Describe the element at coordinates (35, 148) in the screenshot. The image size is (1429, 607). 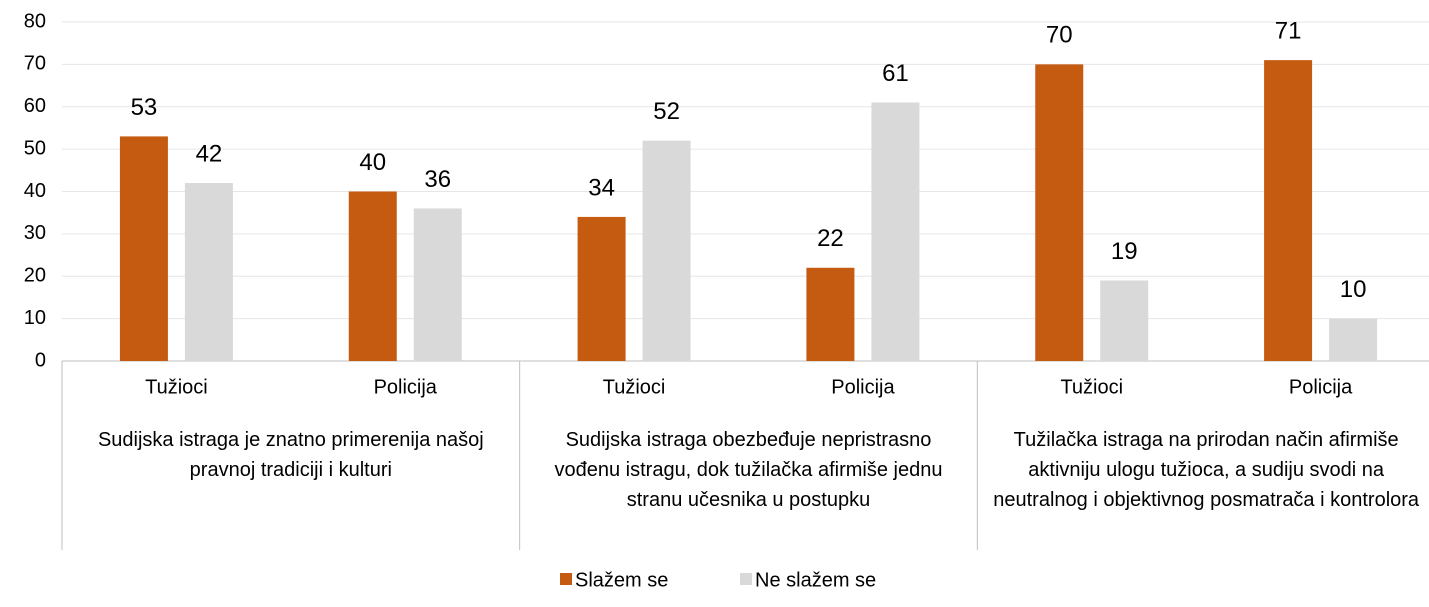
I see `y-tick-label: 50` at that location.